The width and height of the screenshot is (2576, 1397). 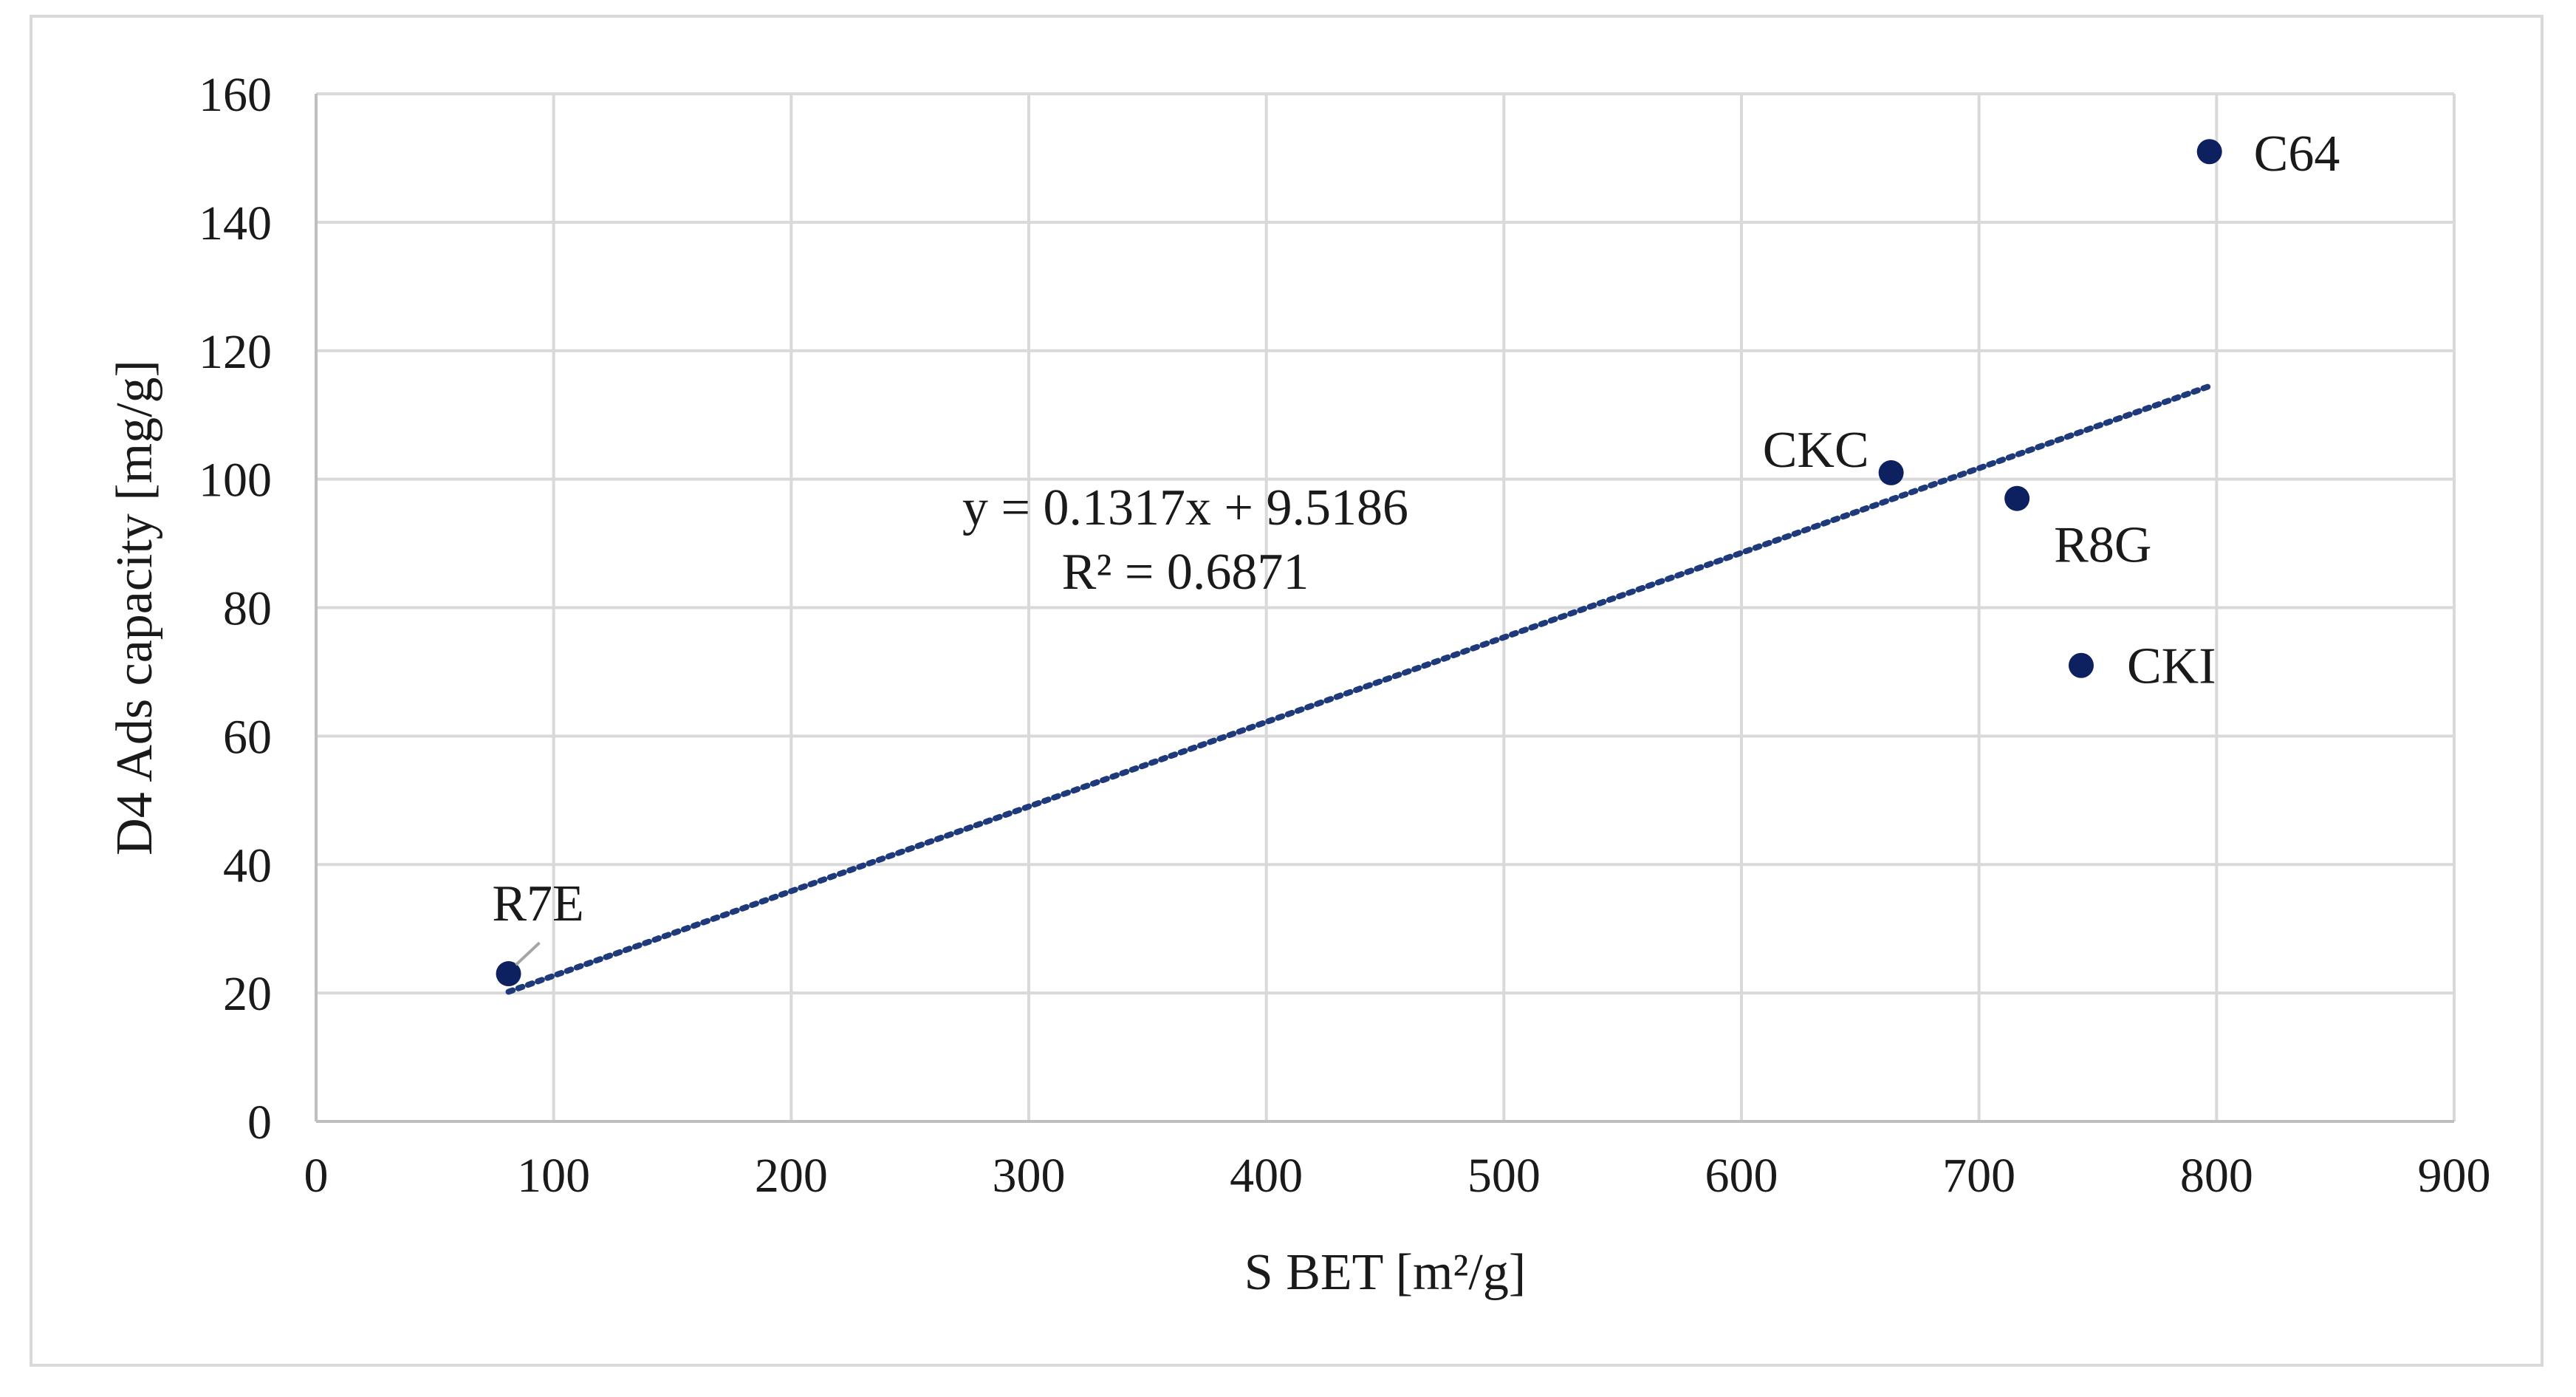 What do you see at coordinates (134, 607) in the screenshot?
I see `y-axis-label: D4 Ads capacity [mg/g]` at bounding box center [134, 607].